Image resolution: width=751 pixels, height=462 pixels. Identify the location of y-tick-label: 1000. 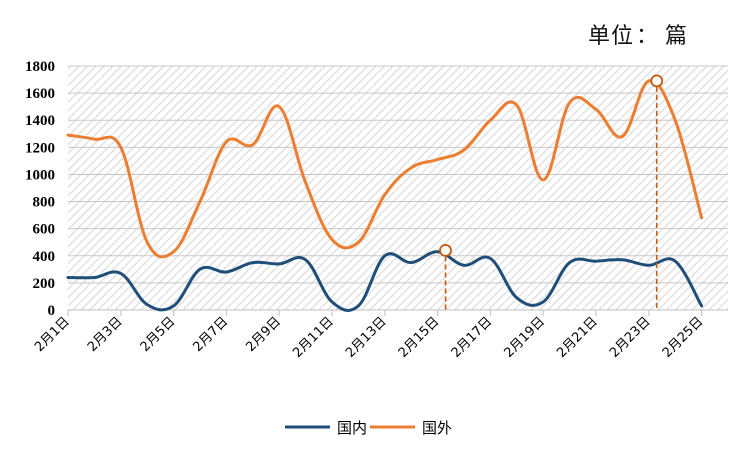
(40, 175).